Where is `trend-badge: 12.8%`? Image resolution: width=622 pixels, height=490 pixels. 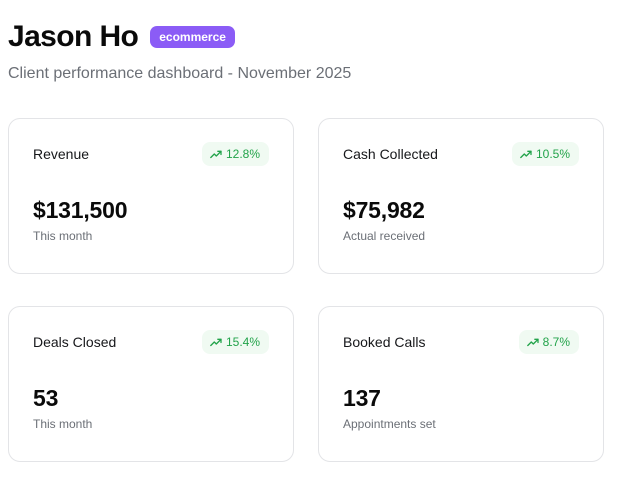
trend-badge: 12.8% is located at coordinates (235, 154).